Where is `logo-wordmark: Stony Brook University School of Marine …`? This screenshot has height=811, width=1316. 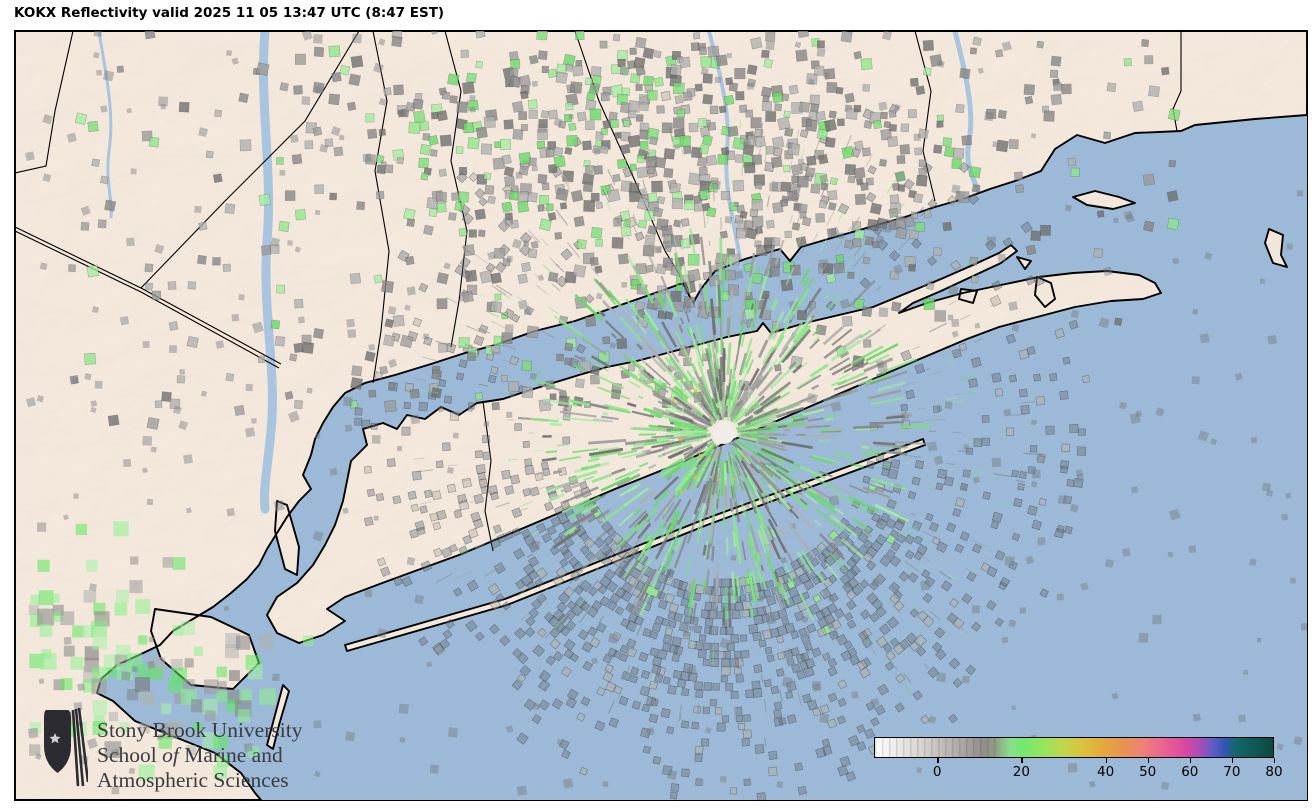
logo-wordmark: Stony Brook University School of Marine … is located at coordinates (199, 755).